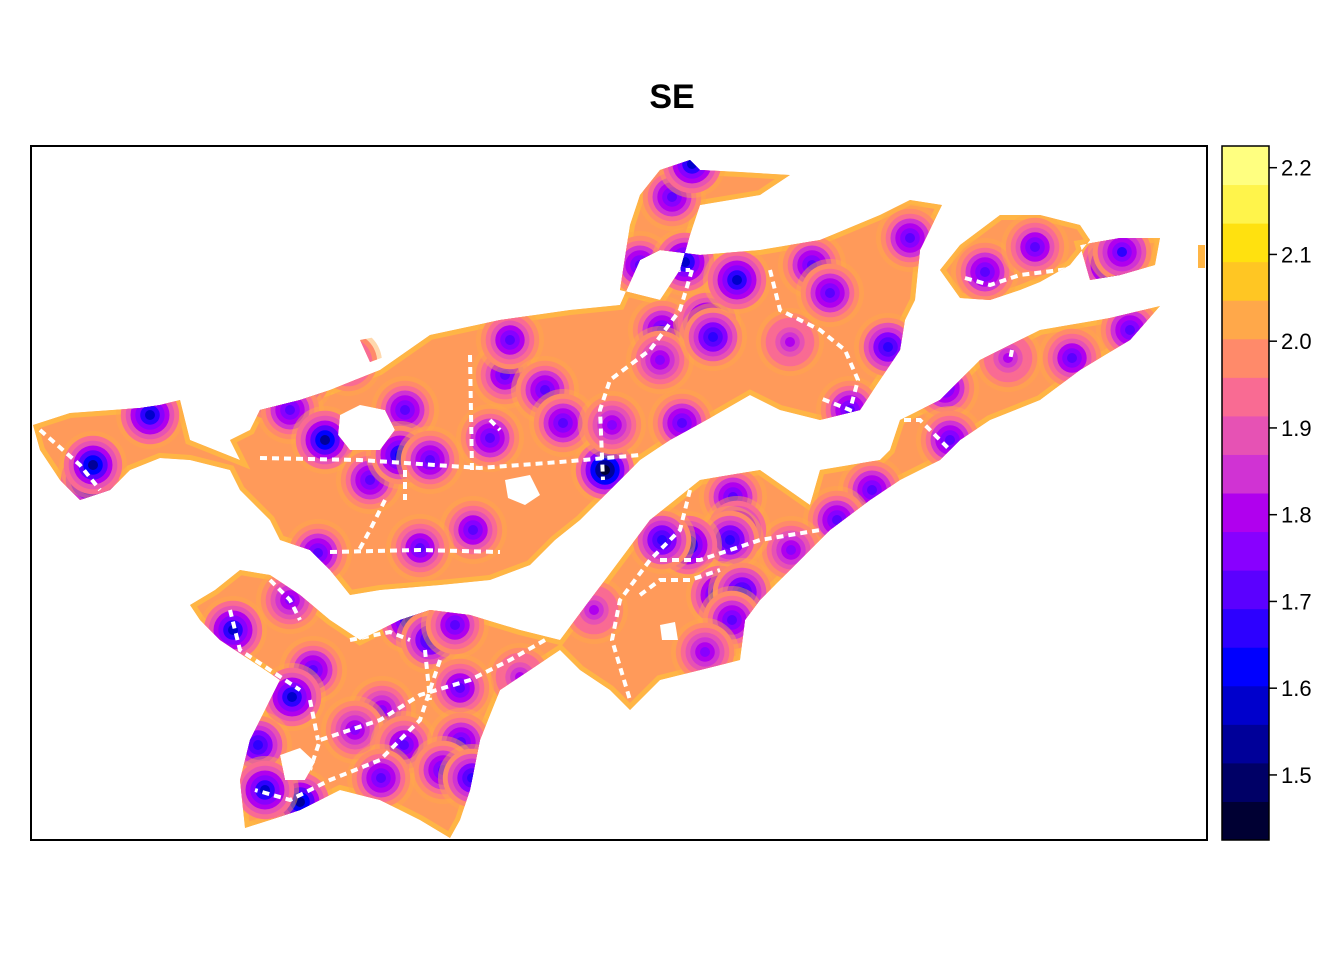 Image resolution: width=1344 pixels, height=960 pixels. Describe the element at coordinates (1296, 775) in the screenshot. I see `legend-tick-label-0: 1.5` at that location.